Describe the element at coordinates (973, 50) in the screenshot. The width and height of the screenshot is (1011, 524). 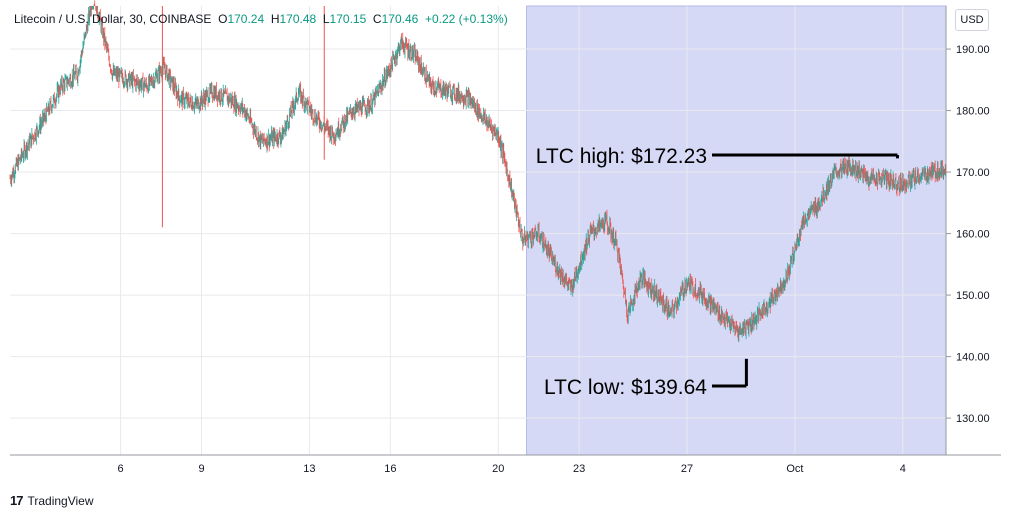
I see `y-tick-label: 190.00` at that location.